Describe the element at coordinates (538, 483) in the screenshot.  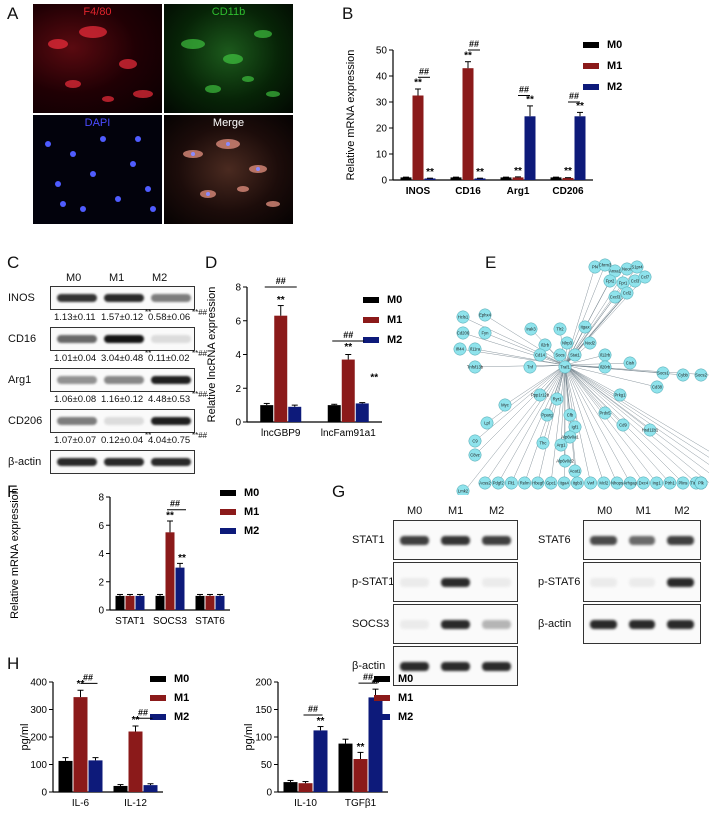
I see `network-node-label: Hbegf` at that location.